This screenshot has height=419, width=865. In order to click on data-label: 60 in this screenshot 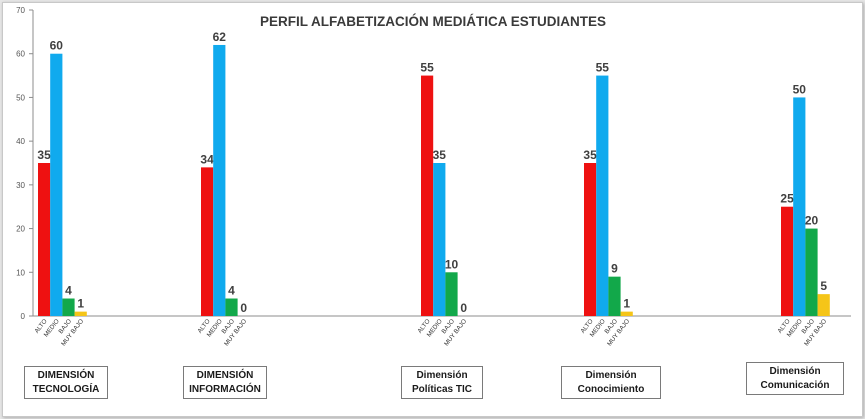, I will do `click(57, 46)`.